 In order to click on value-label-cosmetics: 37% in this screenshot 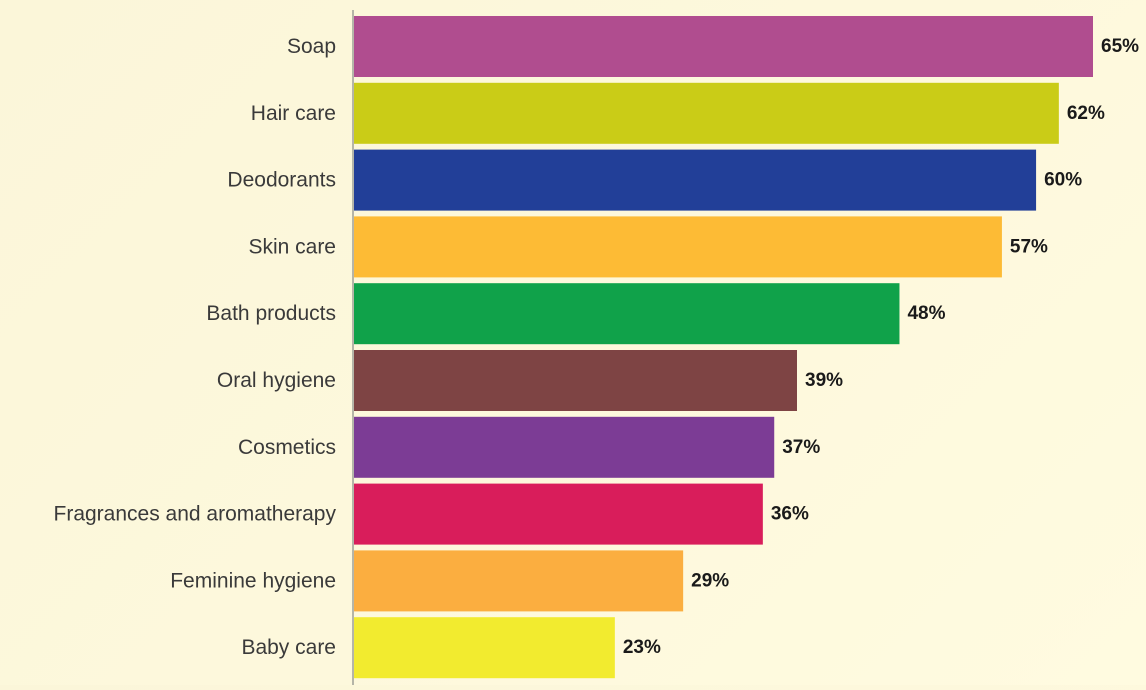, I will do `click(801, 447)`.